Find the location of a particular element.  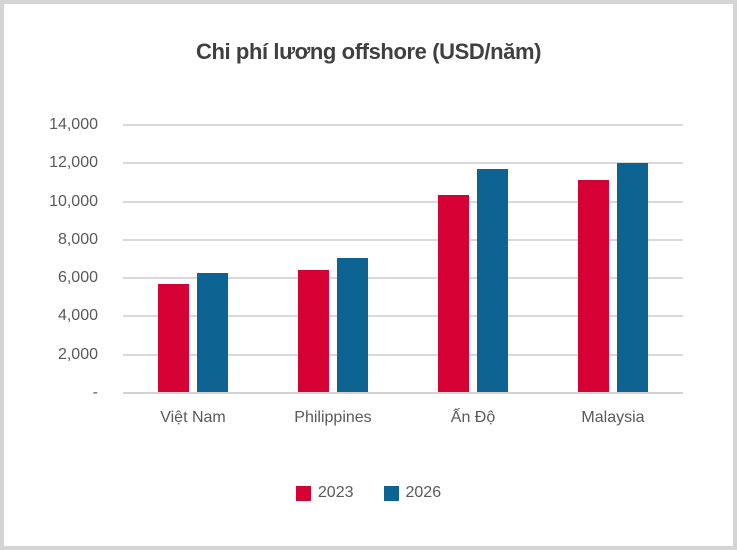

x-axis-category-label: Malaysia is located at coordinates (613, 417).